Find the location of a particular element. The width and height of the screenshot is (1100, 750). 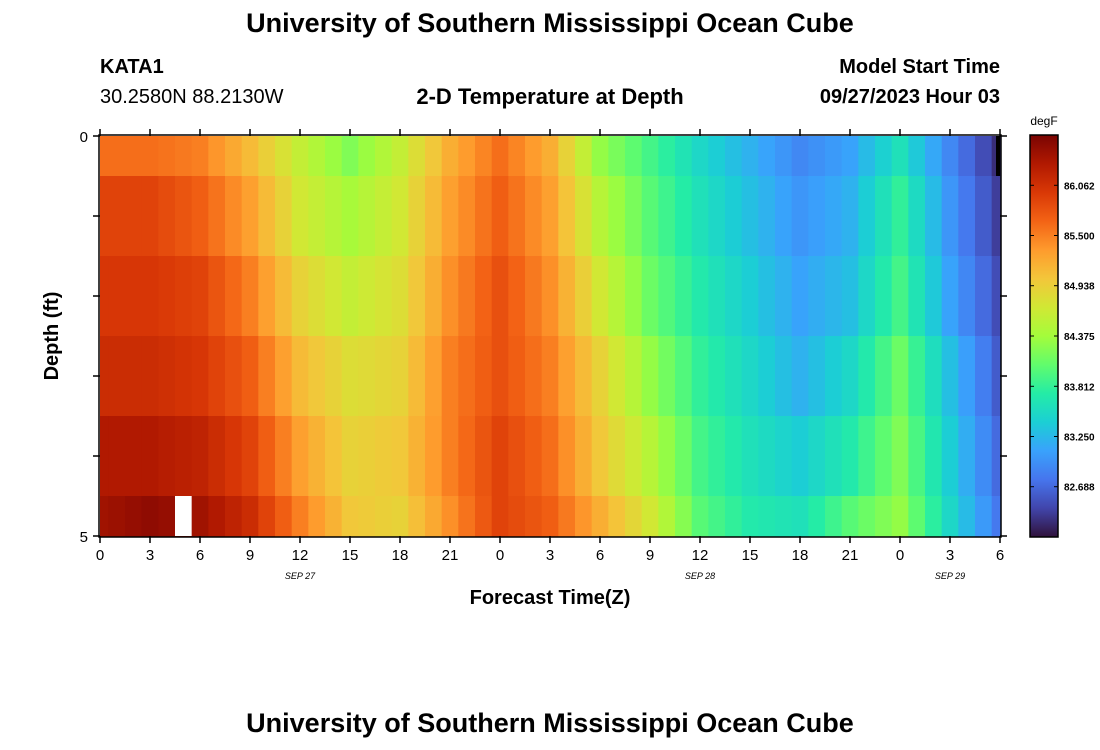

y-tick-label: 0 is located at coordinates (84, 137).